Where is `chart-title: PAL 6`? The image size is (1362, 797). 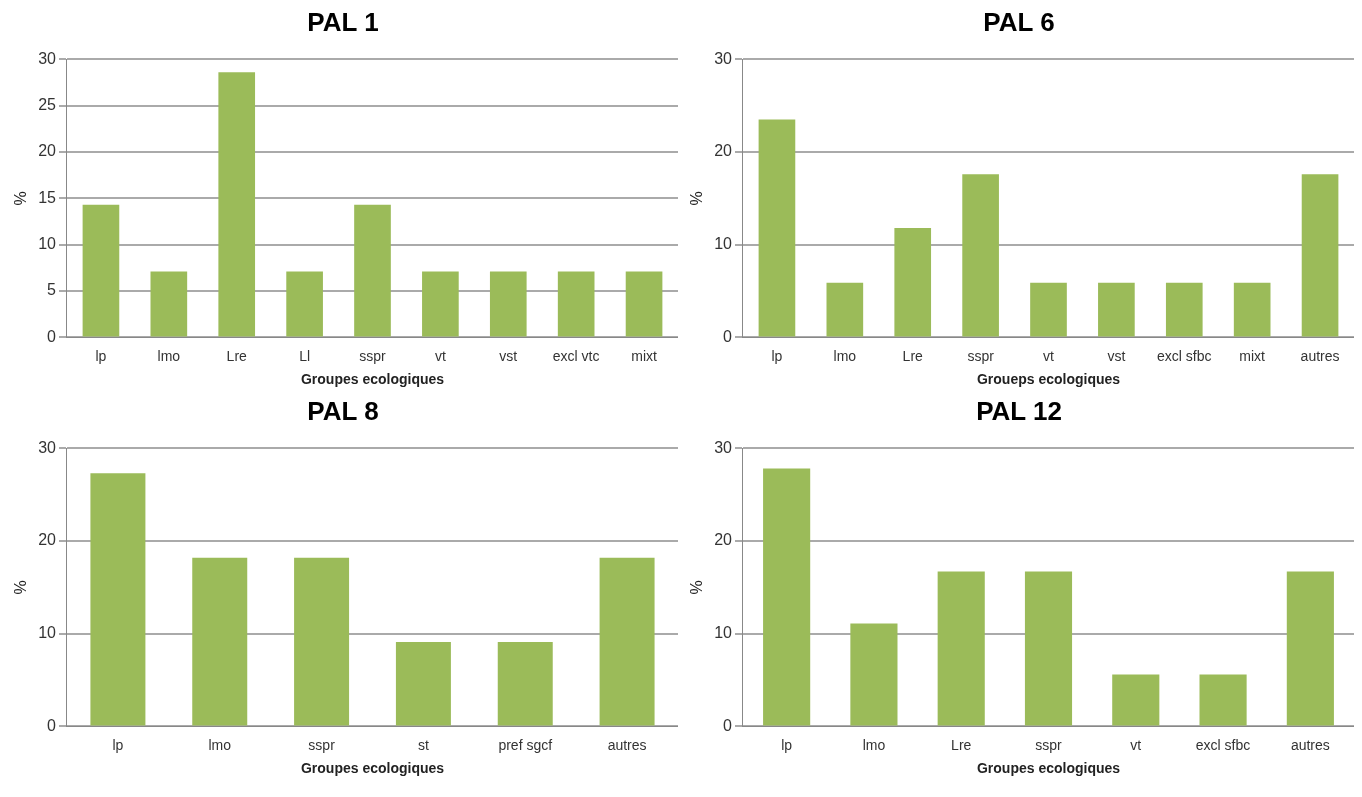 chart-title: PAL 6 is located at coordinates (1019, 21).